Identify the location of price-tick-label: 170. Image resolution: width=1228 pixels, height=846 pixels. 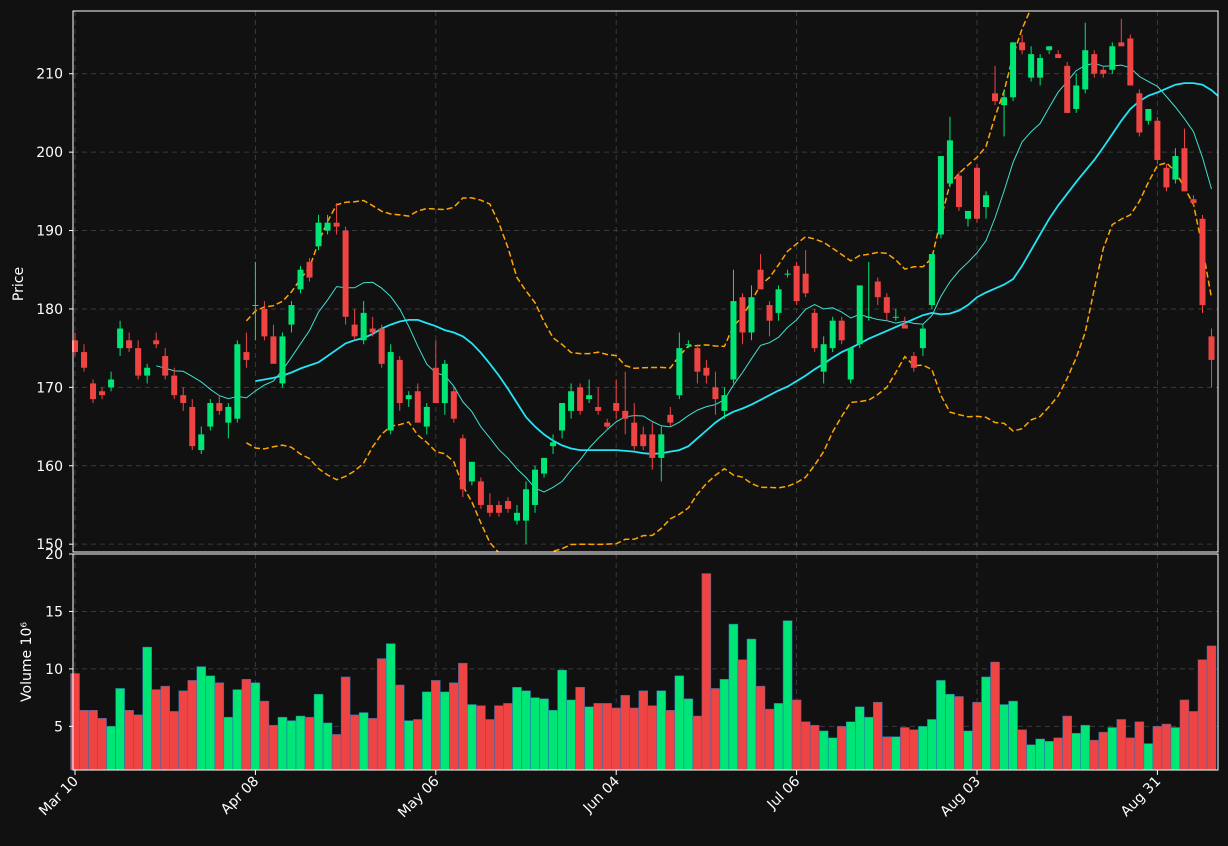
(49, 388).